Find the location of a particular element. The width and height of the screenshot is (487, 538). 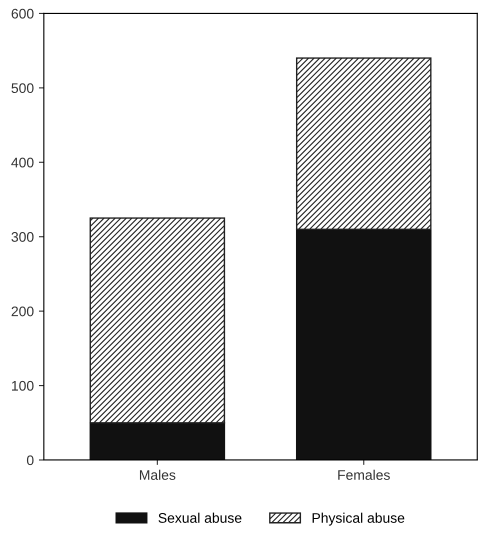

y-tick-label: 400 is located at coordinates (22, 163).